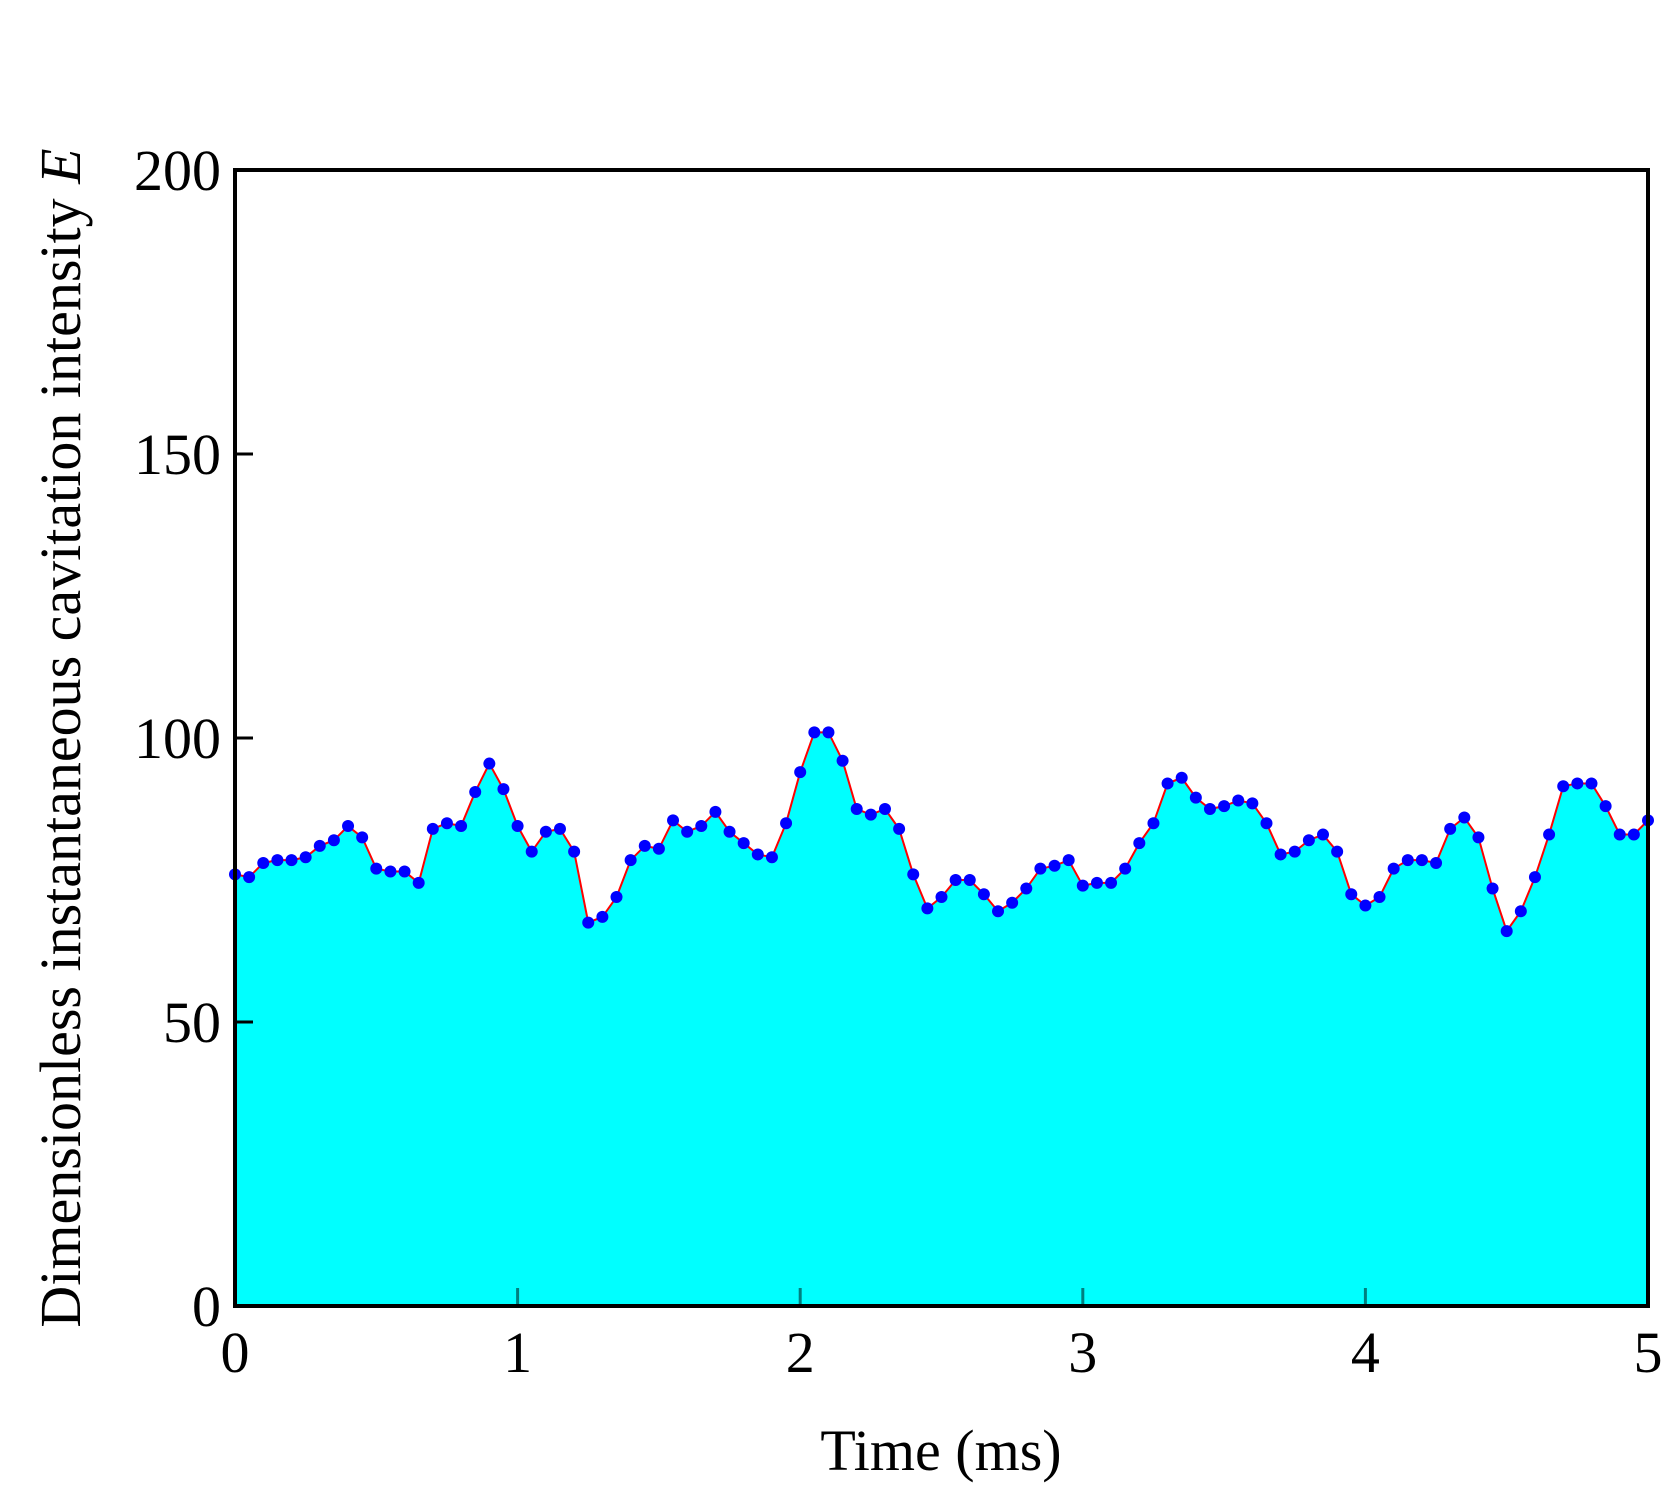  Describe the element at coordinates (1648, 1352) in the screenshot. I see `x-tick-label: 5` at that location.